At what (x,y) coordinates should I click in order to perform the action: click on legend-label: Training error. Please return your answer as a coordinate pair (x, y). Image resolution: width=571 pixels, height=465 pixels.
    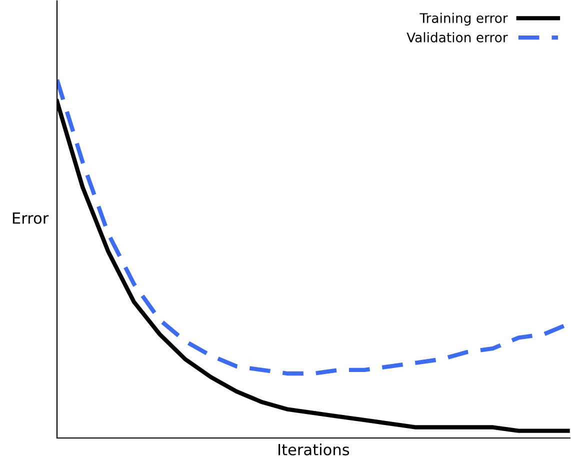
    Looking at the image, I should click on (464, 19).